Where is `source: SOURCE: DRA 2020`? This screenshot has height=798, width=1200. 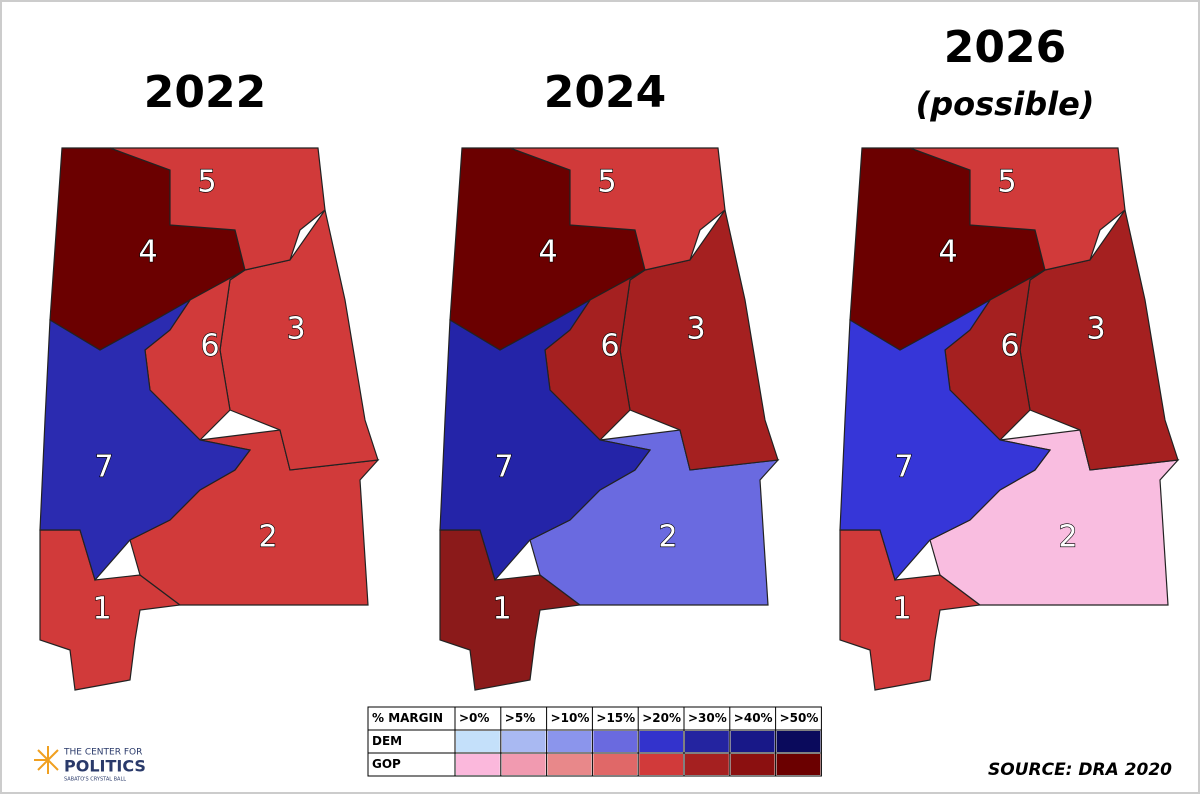 source: SOURCE: DRA 2020 is located at coordinates (1080, 770).